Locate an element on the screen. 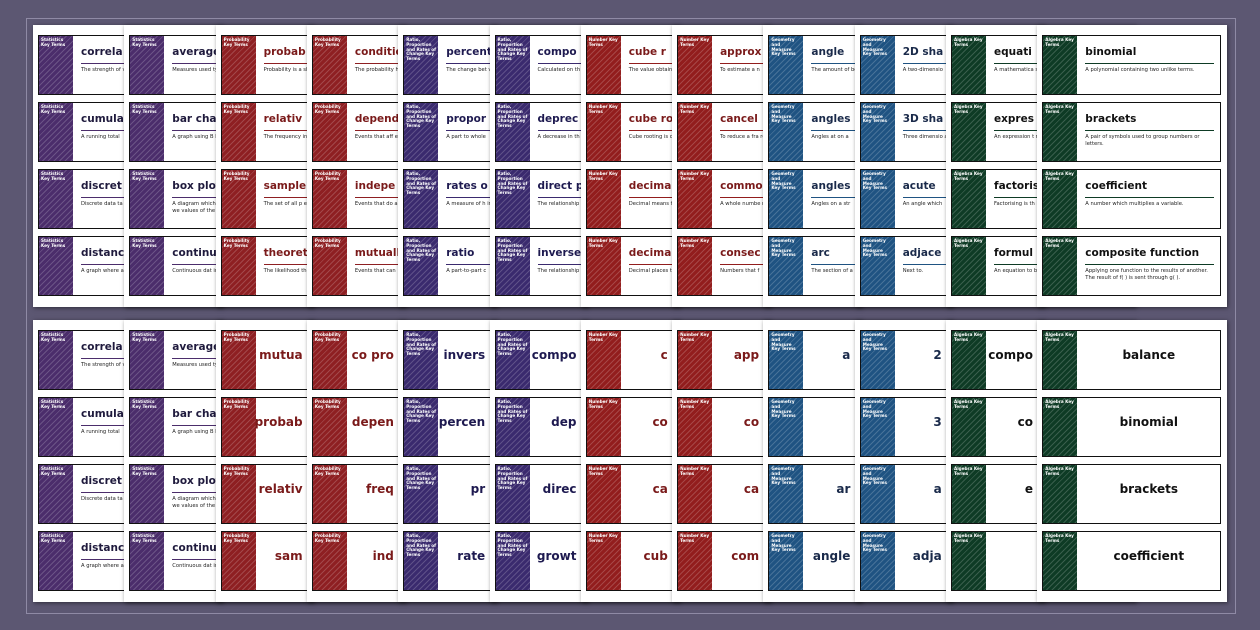  term: freq is located at coordinates (380, 489).